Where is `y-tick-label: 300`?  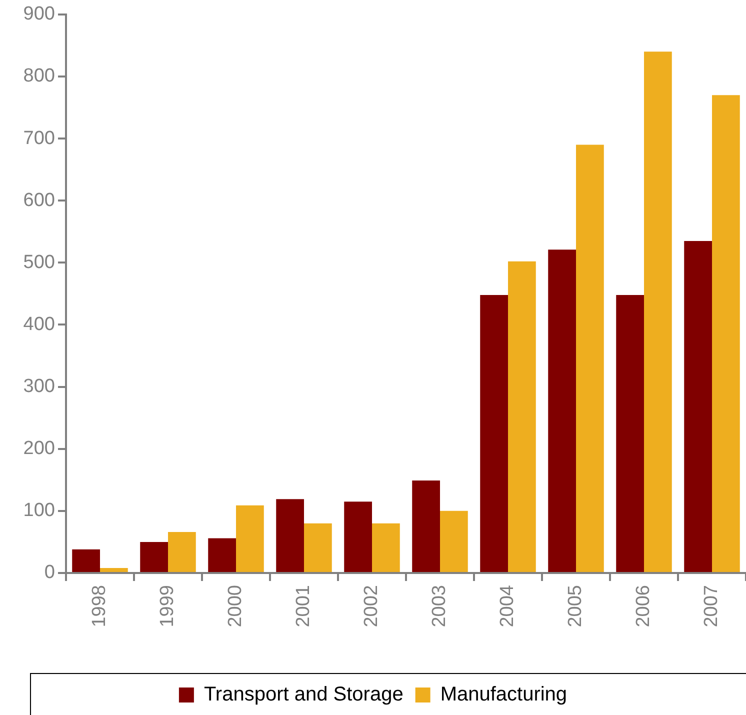 y-tick-label: 300 is located at coordinates (39, 387).